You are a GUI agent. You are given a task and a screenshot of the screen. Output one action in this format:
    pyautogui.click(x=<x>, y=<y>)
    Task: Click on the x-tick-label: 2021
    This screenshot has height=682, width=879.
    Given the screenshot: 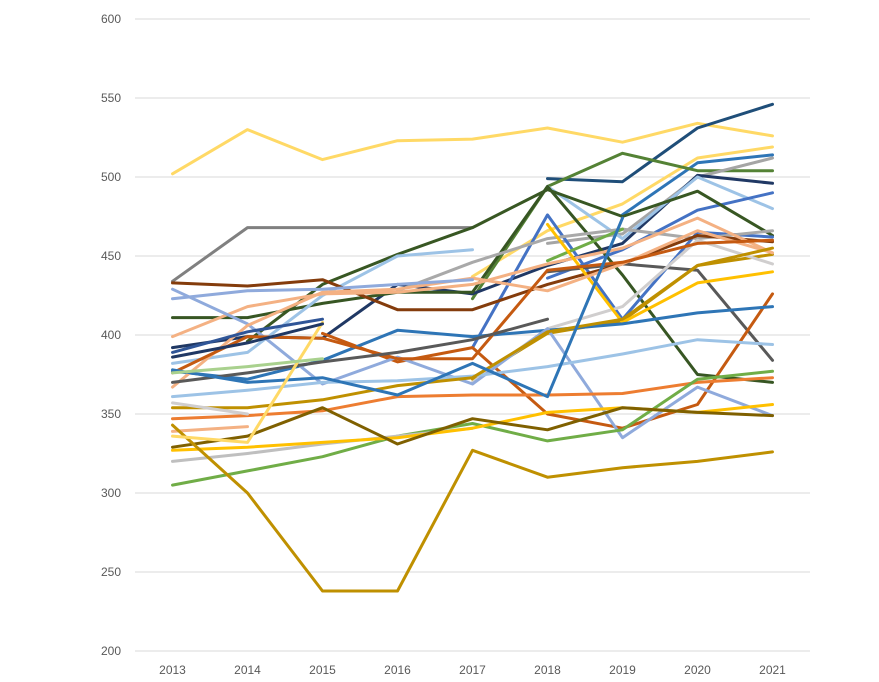 What is the action you would take?
    pyautogui.click(x=772, y=670)
    